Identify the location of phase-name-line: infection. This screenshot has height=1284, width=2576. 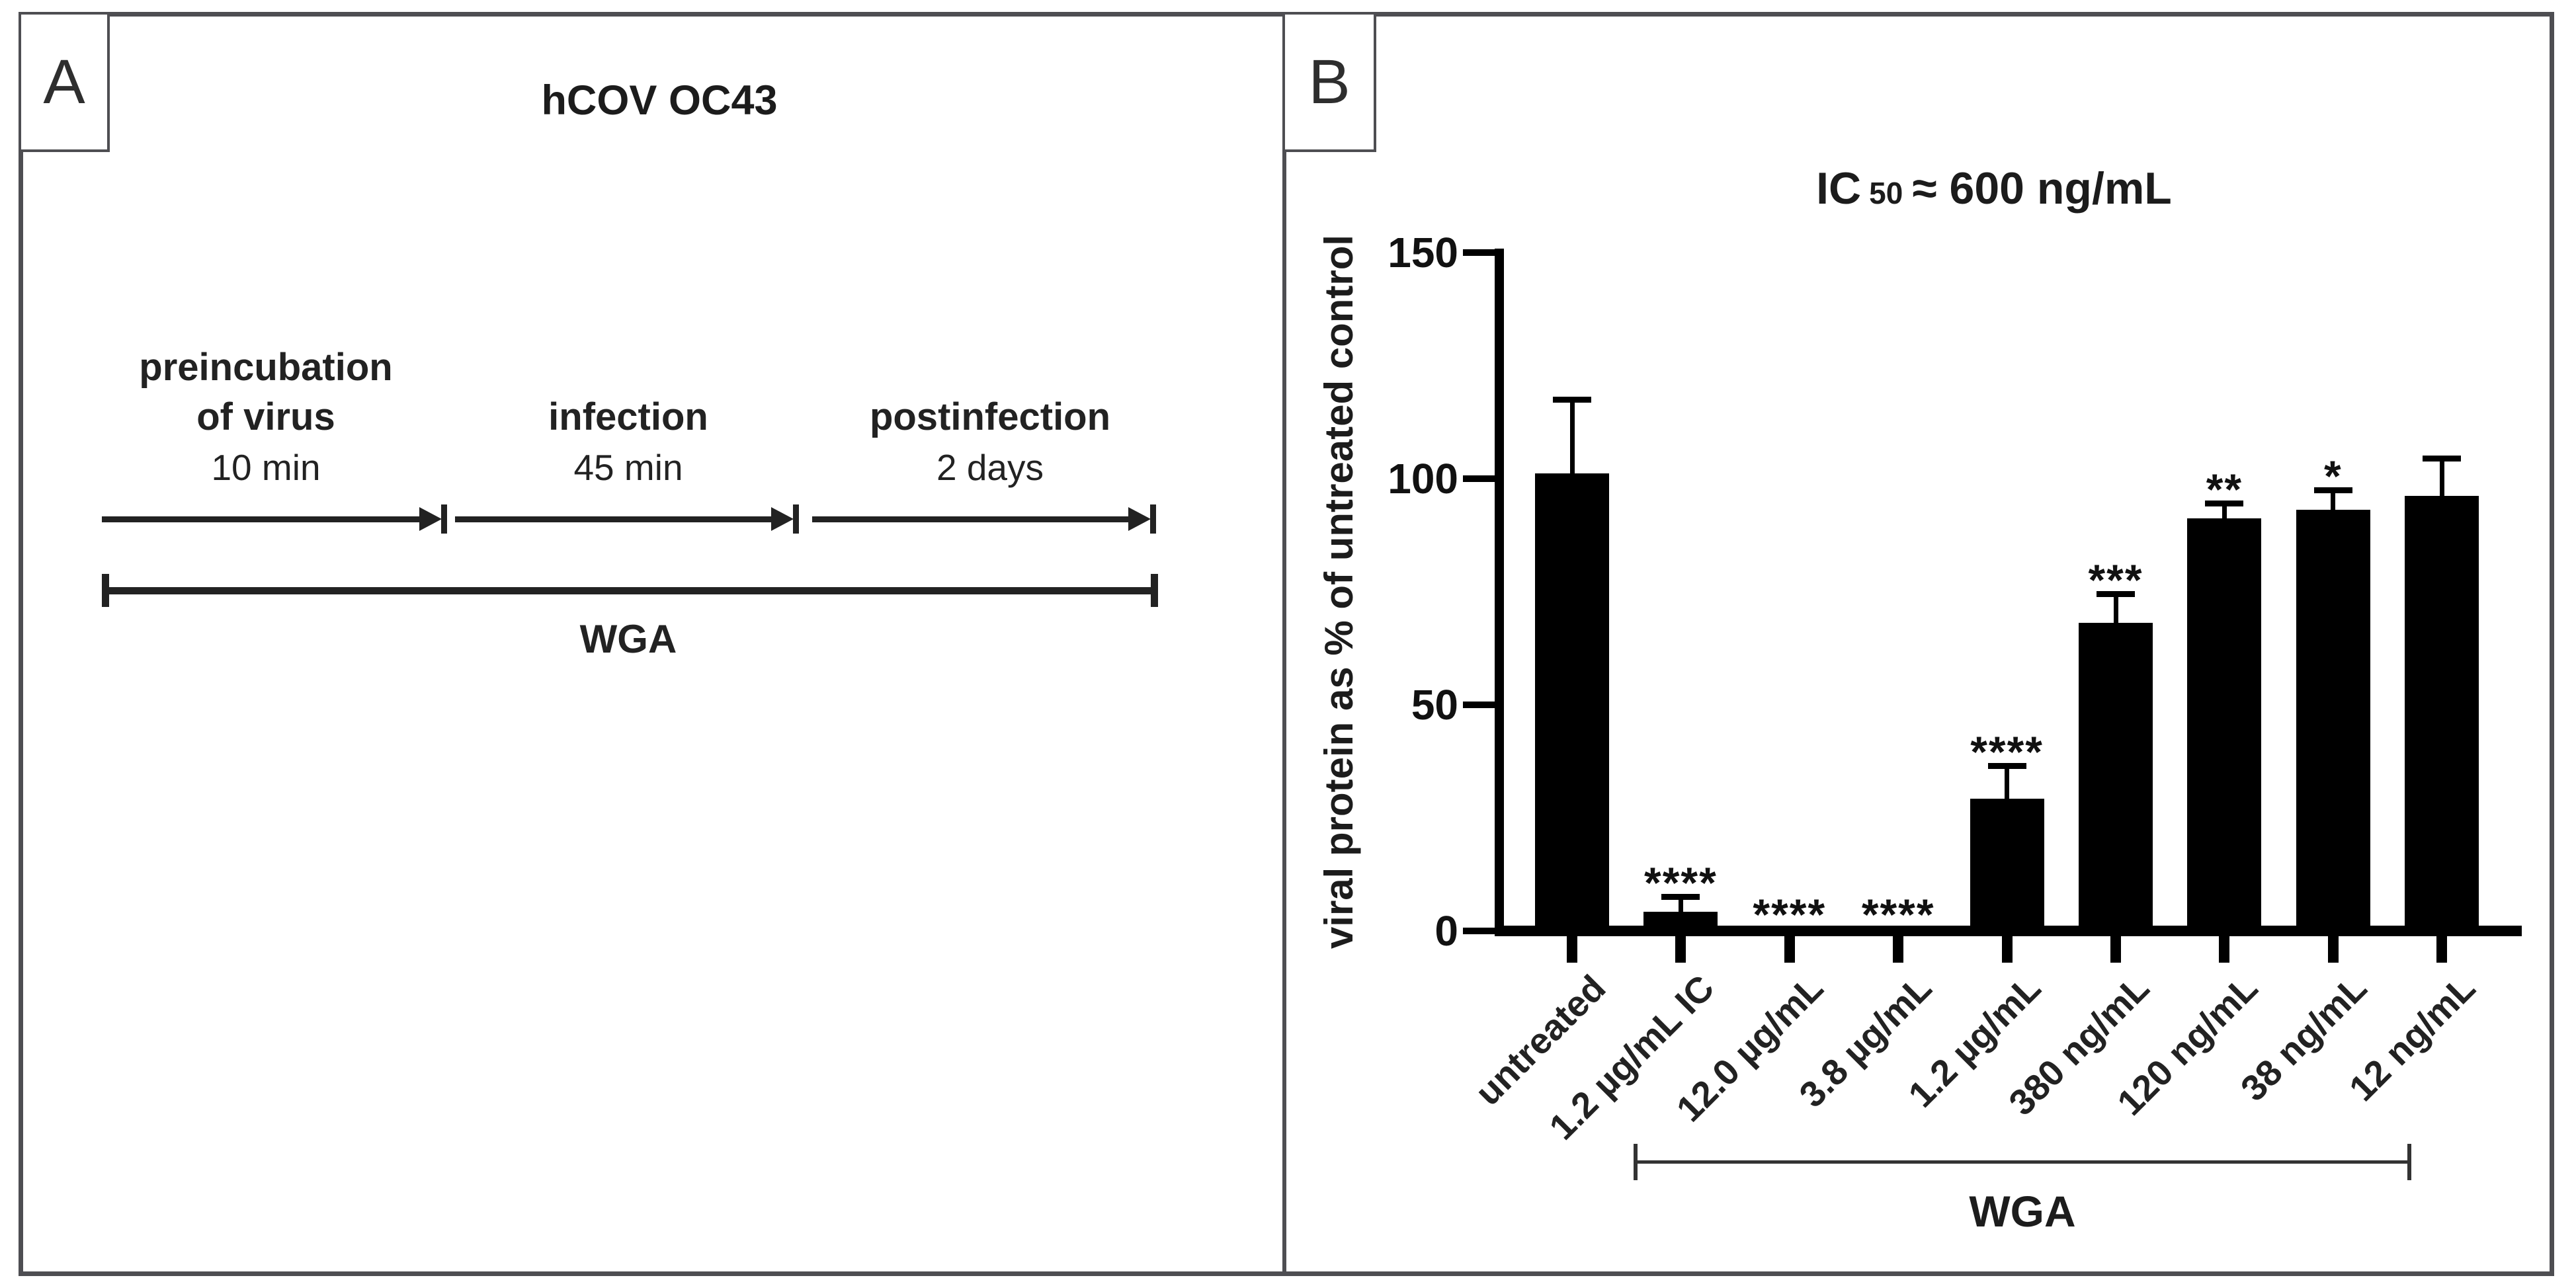
(628, 416).